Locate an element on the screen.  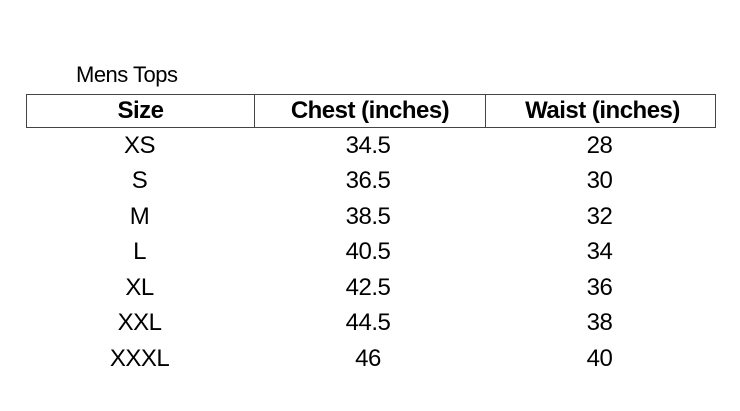
table-row: XXXL 46 40 is located at coordinates (371, 359).